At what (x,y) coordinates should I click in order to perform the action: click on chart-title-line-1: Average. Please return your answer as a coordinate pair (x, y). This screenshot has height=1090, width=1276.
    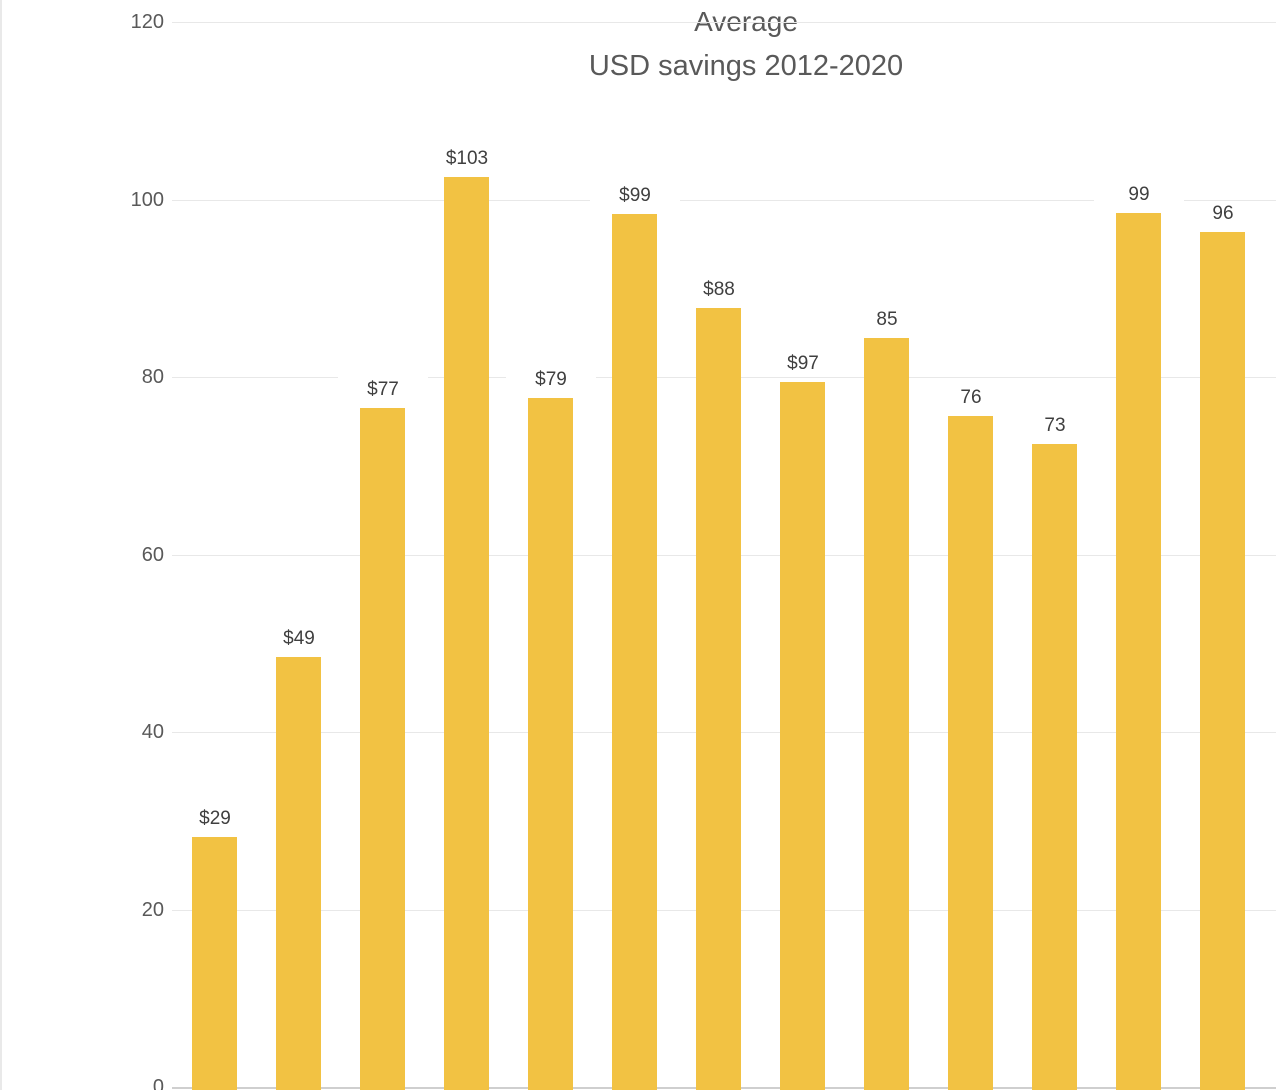
    Looking at the image, I should click on (746, 21).